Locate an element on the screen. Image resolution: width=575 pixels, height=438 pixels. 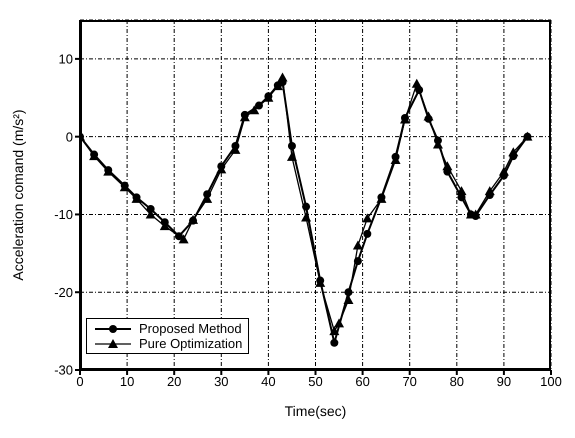
x-tick-label: 20 is located at coordinates (174, 382).